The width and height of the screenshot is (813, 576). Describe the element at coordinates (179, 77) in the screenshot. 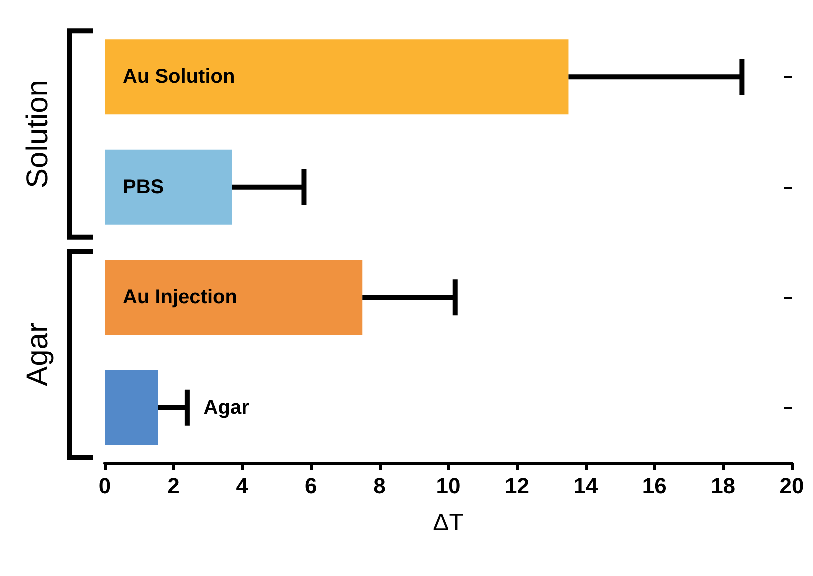

I see `y-tick-label: Au Solution` at that location.